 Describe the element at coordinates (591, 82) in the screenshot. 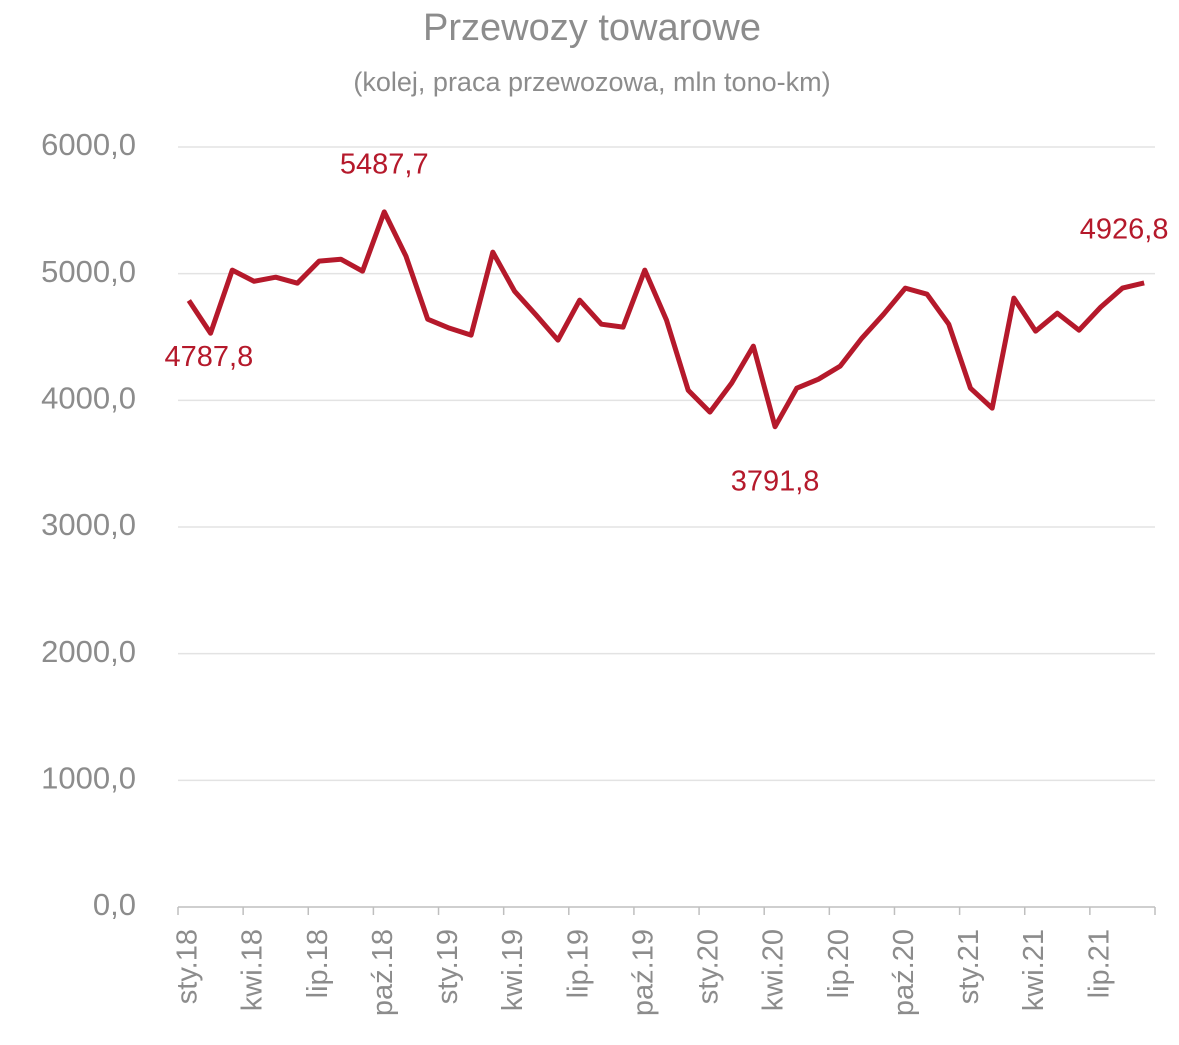

I see `chart-subtitle: (kolej, praca przewozowa, mln tono-km)` at that location.